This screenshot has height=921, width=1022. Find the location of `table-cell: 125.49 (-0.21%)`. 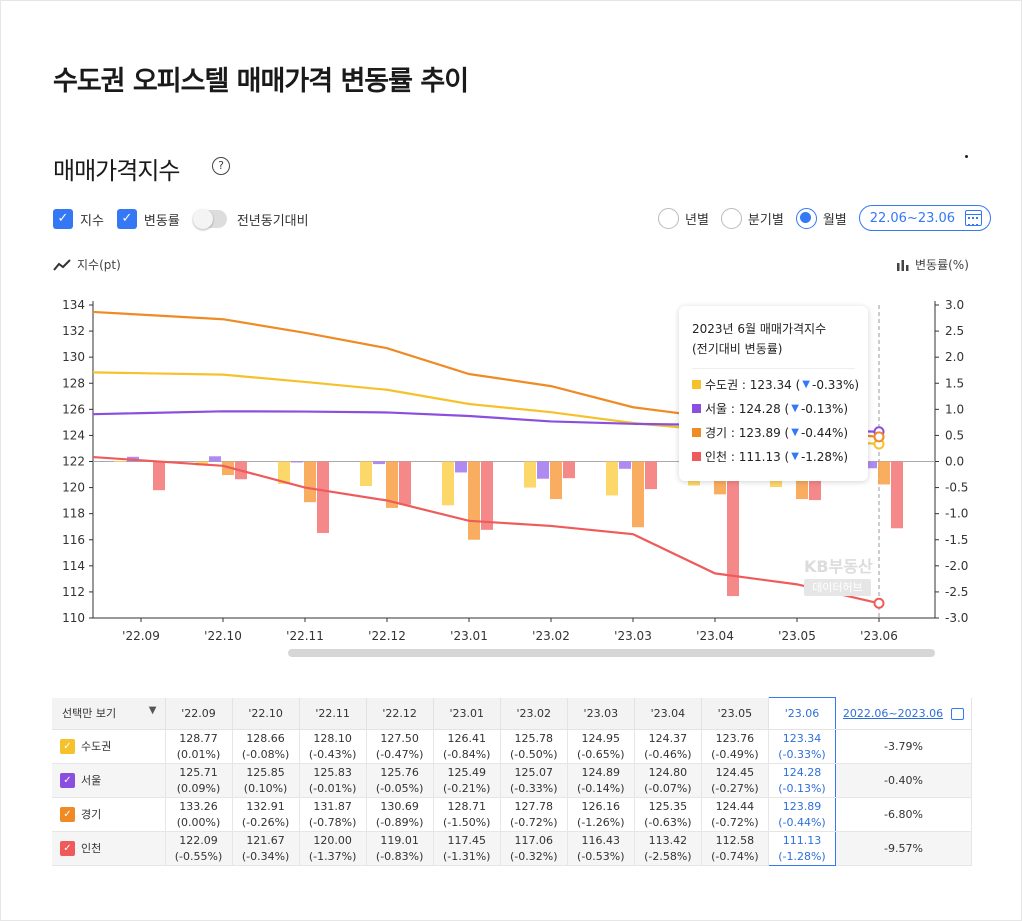

table-cell: 125.49 (-0.21%) is located at coordinates (467, 780).